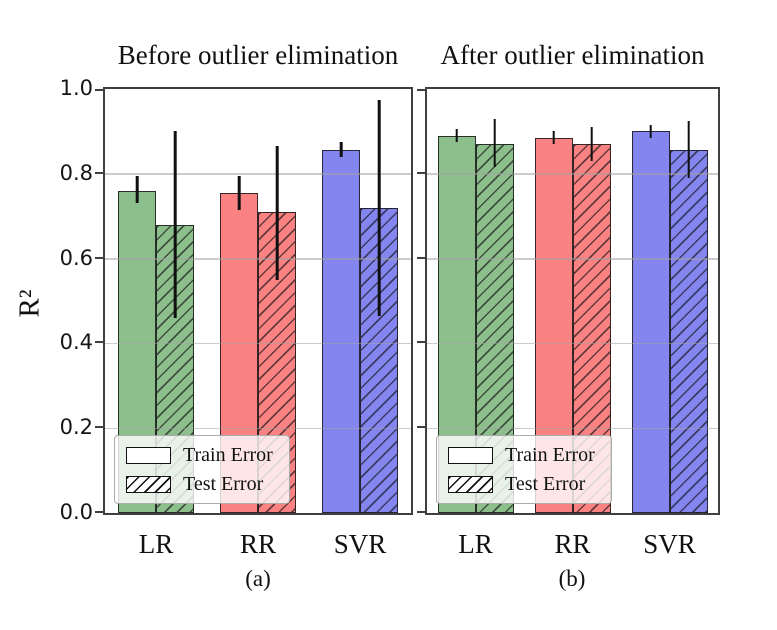  What do you see at coordinates (76, 512) in the screenshot?
I see `y-tick-label: 0.0` at bounding box center [76, 512].